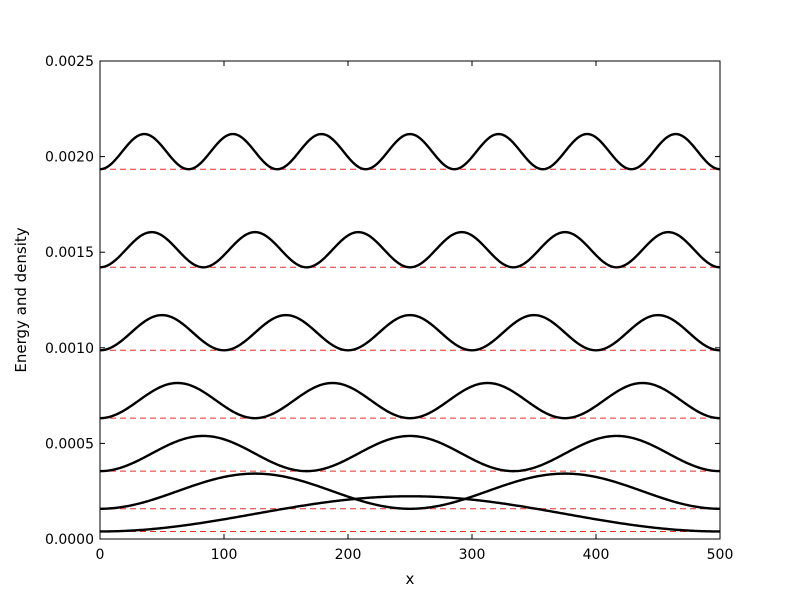 The width and height of the screenshot is (800, 600). What do you see at coordinates (100, 555) in the screenshot?
I see `x-tick-label: 0` at bounding box center [100, 555].